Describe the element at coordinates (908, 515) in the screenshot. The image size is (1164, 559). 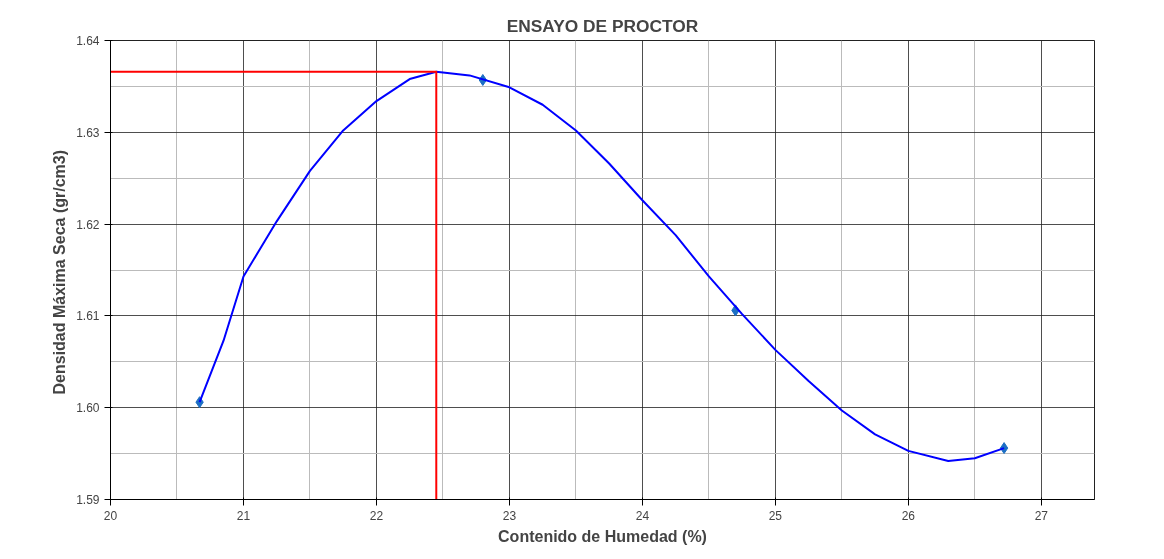
I see `x-tick-label: 26` at that location.